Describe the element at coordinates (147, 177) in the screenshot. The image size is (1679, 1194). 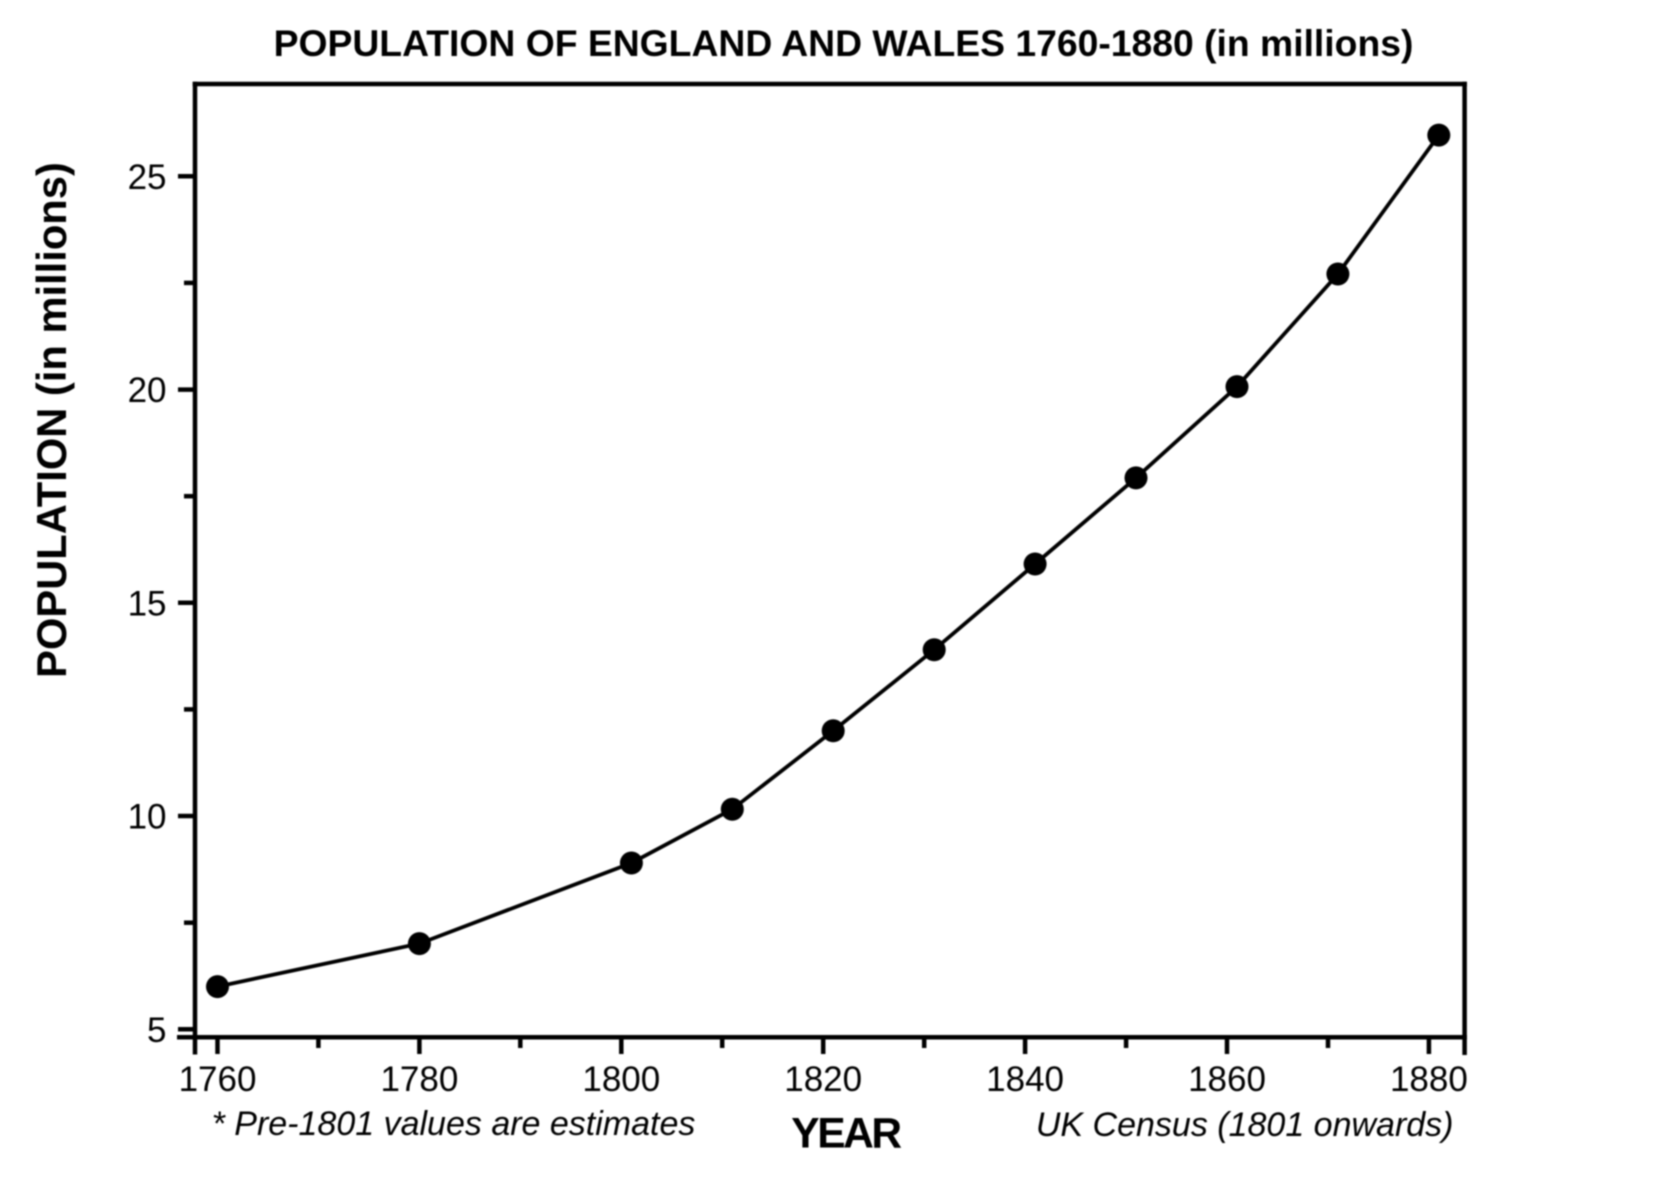
I see `svg-text: 25` at that location.